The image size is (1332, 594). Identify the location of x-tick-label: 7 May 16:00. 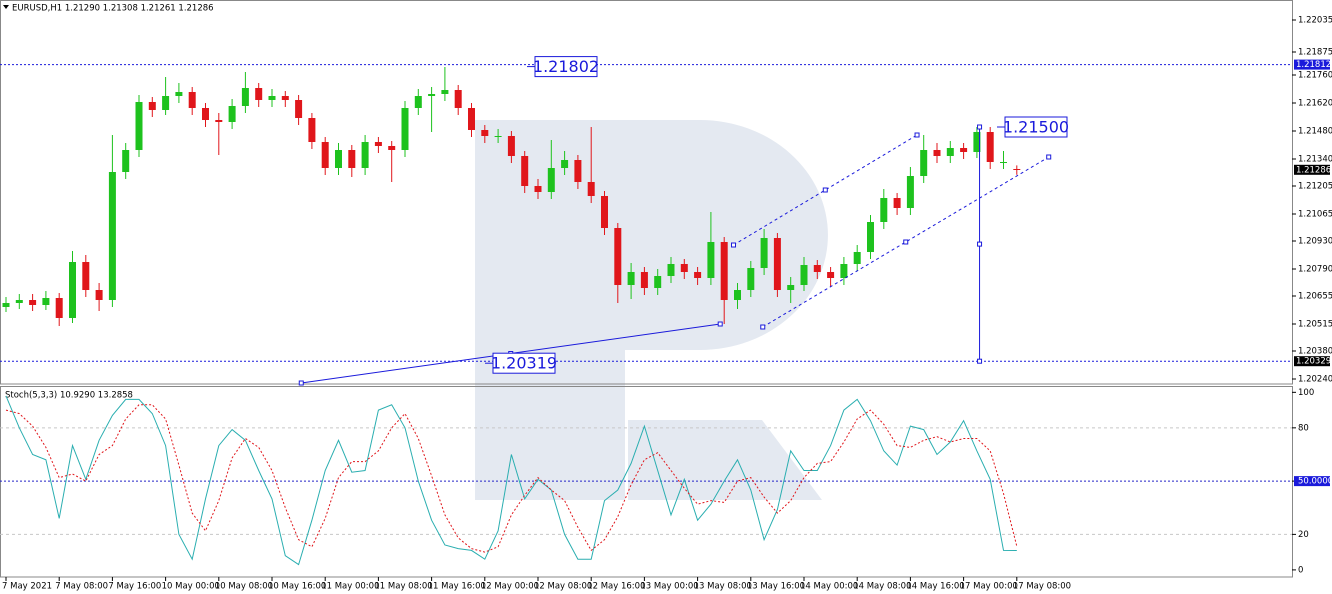
(134, 587).